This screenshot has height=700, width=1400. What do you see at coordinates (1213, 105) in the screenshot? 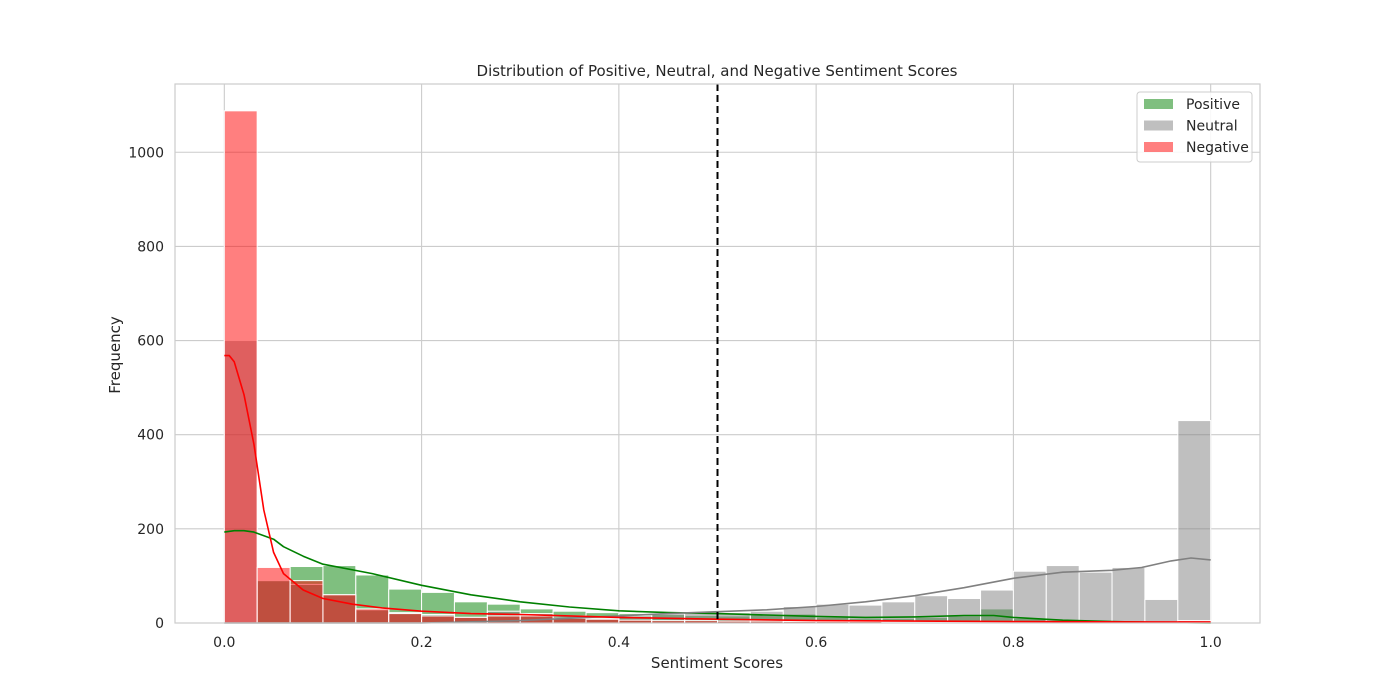
I see `legend-label-positive: Positive` at bounding box center [1213, 105].